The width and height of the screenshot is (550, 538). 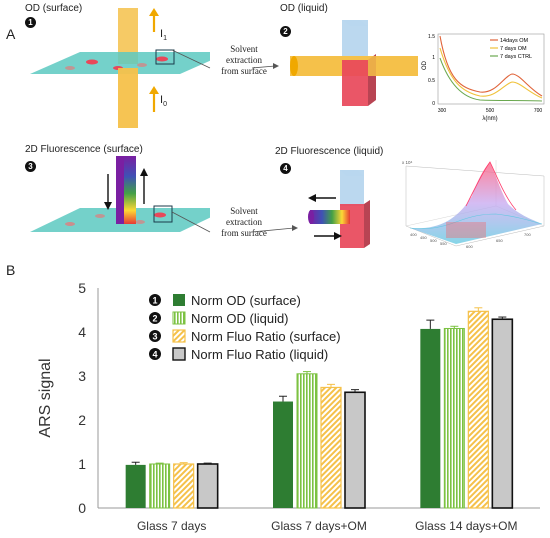 I want to click on y-tick-label-2: 2, so click(x=82, y=420).